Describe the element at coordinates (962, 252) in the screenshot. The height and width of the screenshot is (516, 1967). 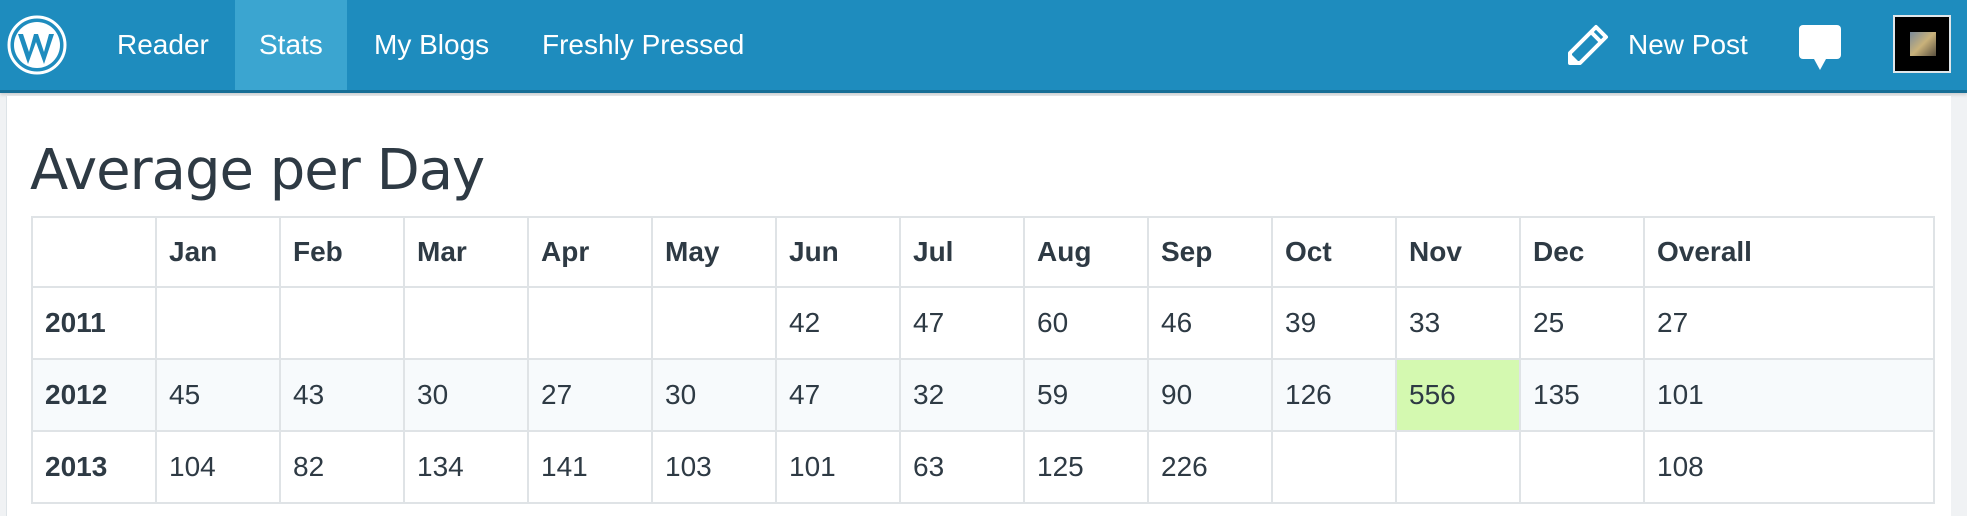
I see `column-header: Jul` at that location.